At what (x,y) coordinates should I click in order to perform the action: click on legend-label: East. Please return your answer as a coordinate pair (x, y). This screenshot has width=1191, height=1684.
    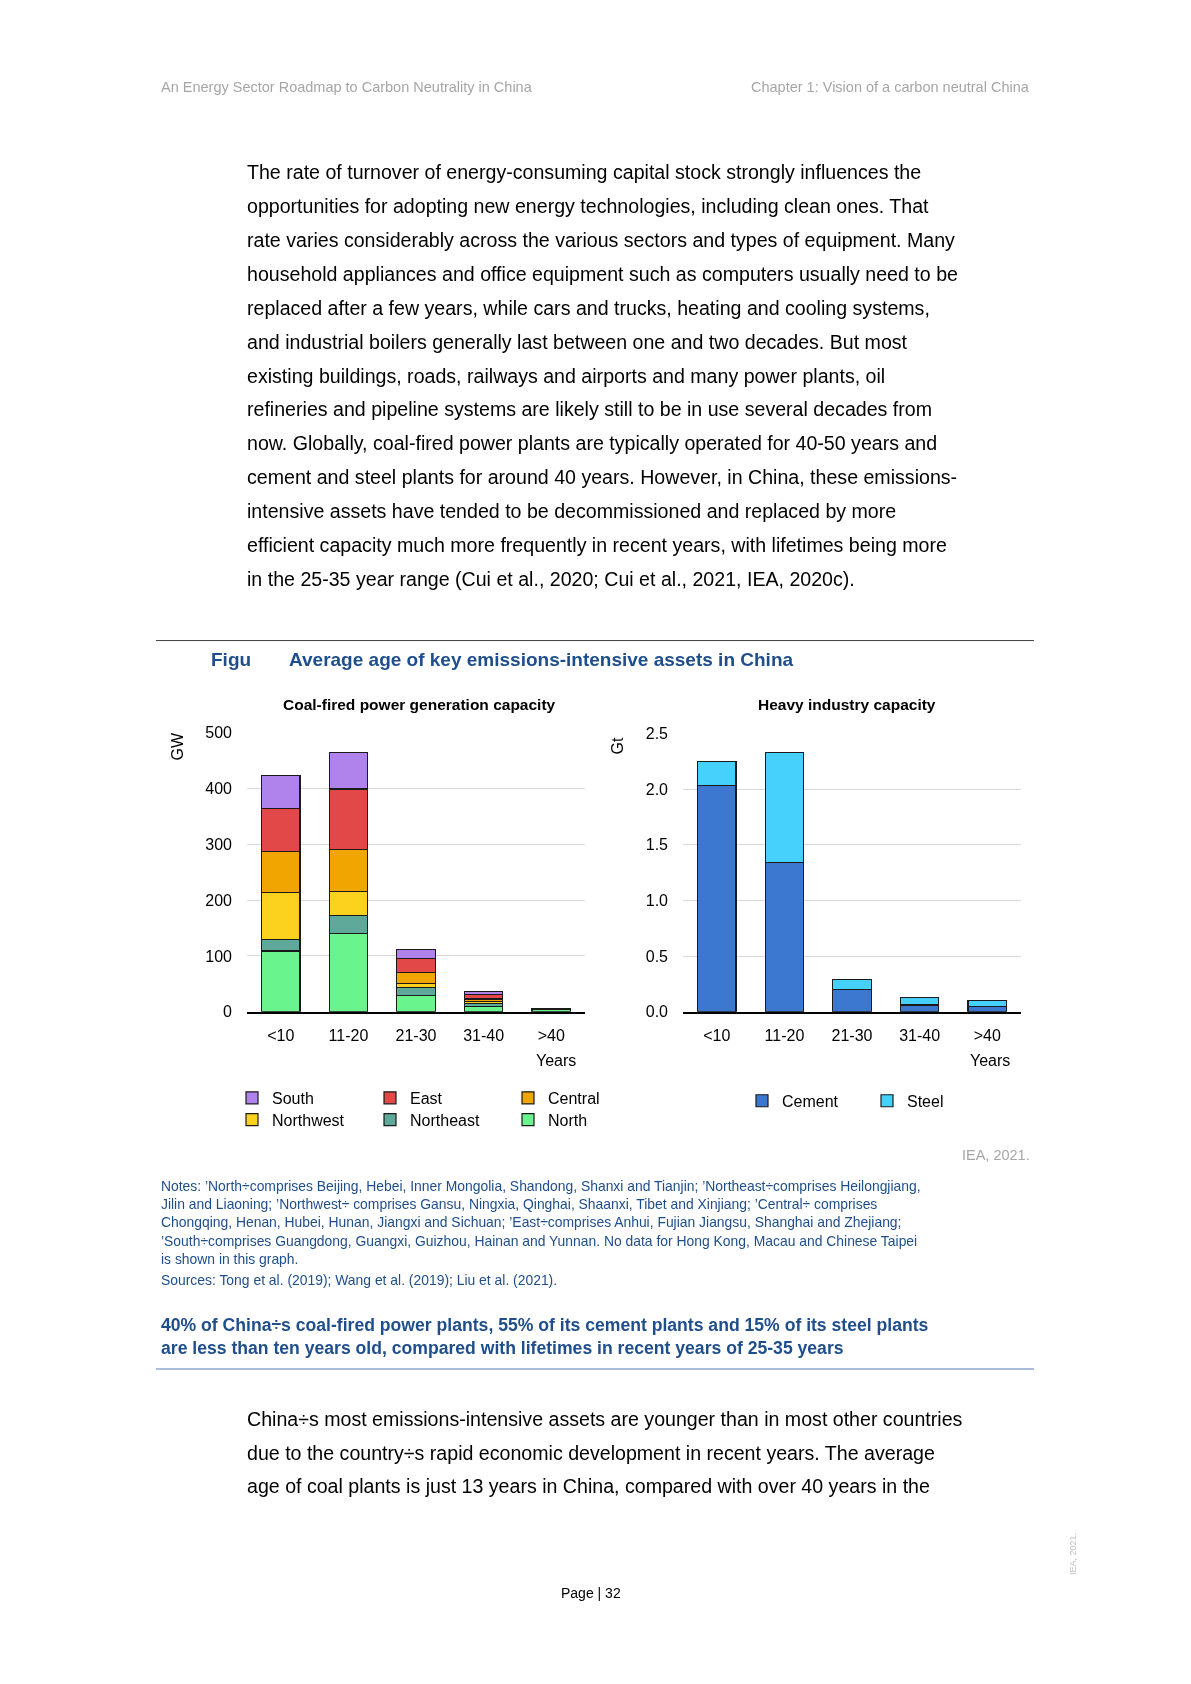
    Looking at the image, I should click on (426, 1099).